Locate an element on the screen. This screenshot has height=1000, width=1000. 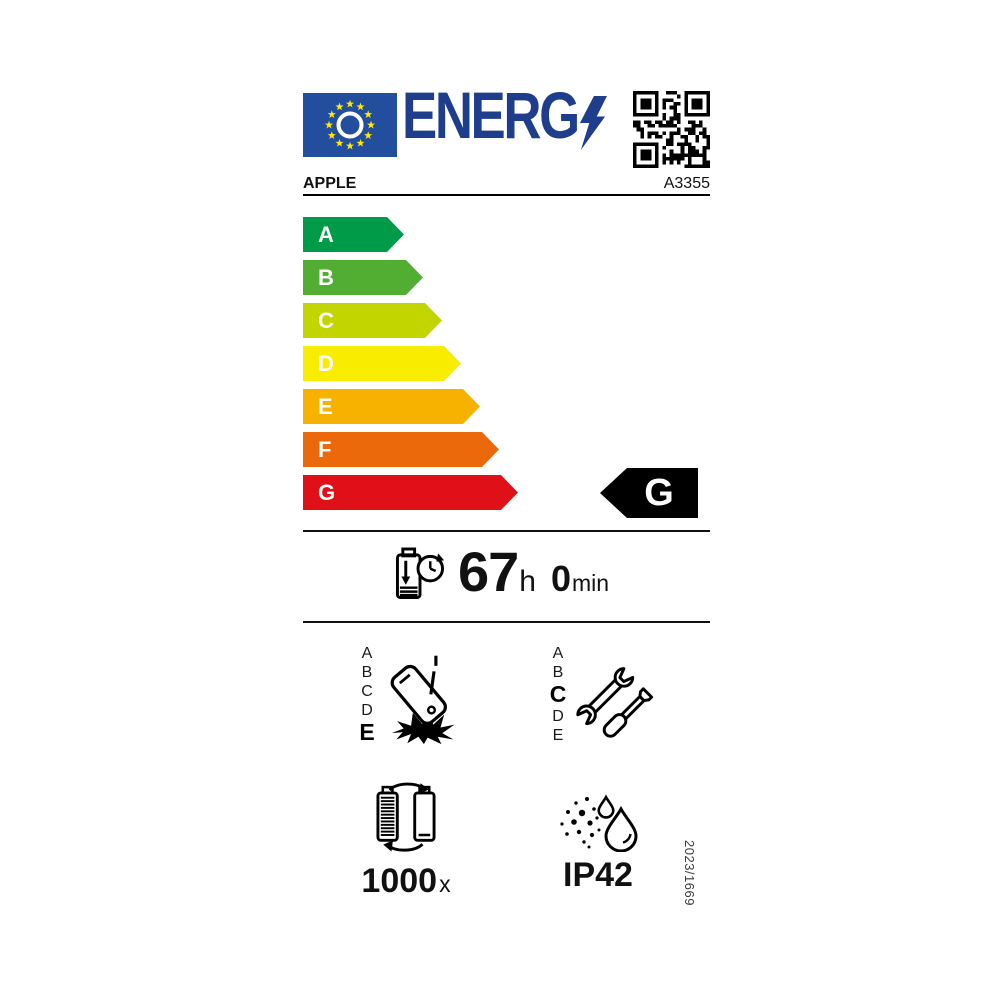
scale-row: G is located at coordinates (506, 492).